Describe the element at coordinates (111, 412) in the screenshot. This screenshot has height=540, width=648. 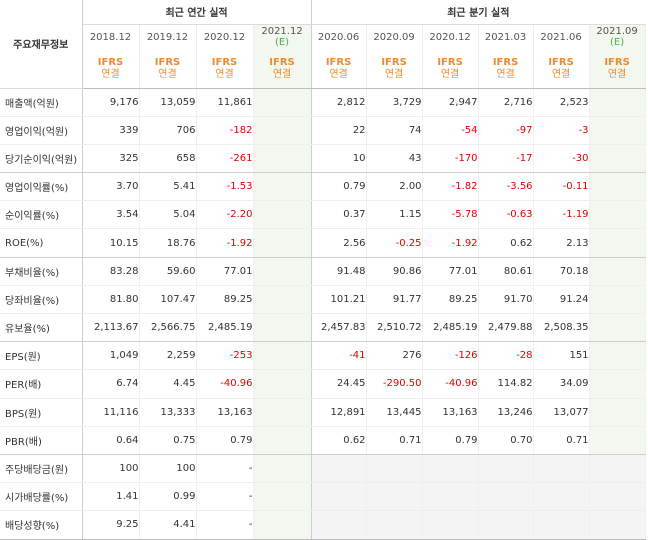
I see `table-cell: 11,116` at that location.